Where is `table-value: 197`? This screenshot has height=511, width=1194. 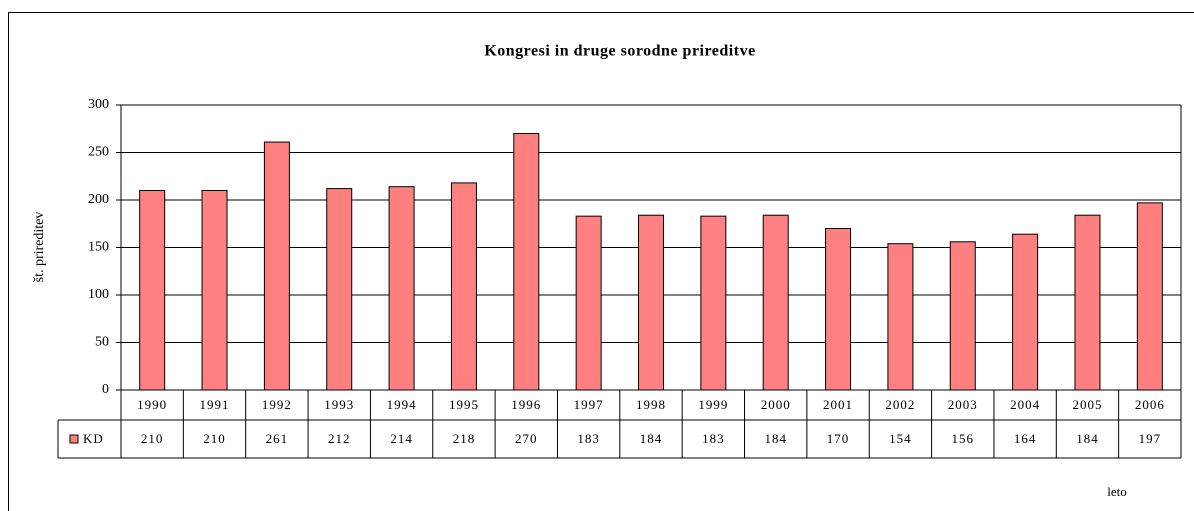 table-value: 197 is located at coordinates (1150, 438).